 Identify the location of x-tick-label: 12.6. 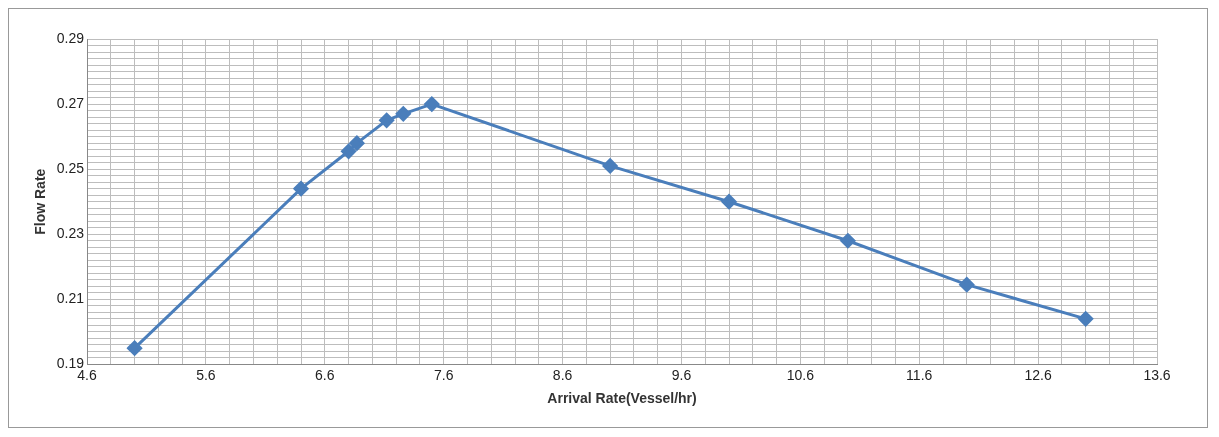
(1038, 374).